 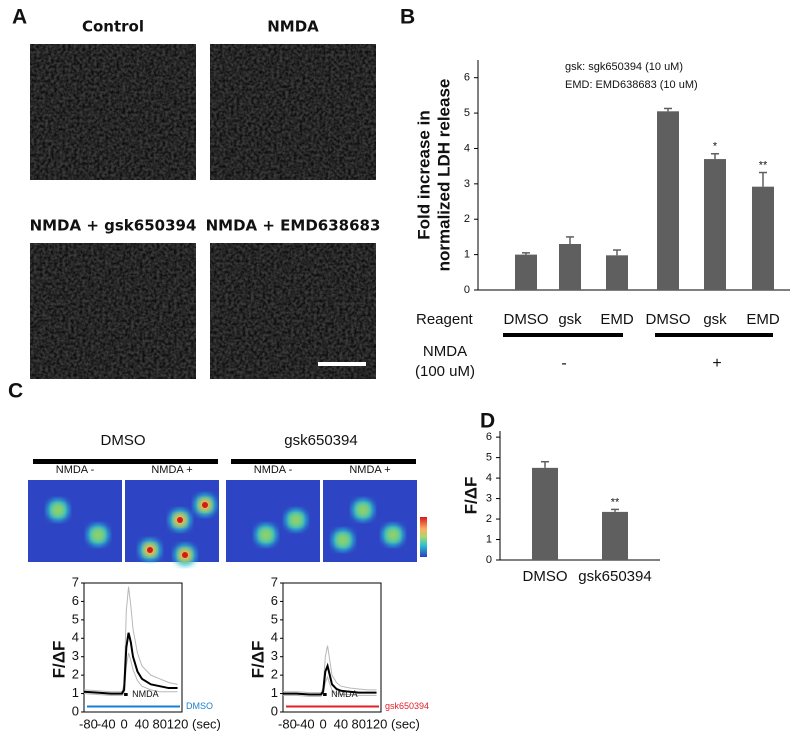 I want to click on image-label: NMDA + gsk650394, so click(x=113, y=226).